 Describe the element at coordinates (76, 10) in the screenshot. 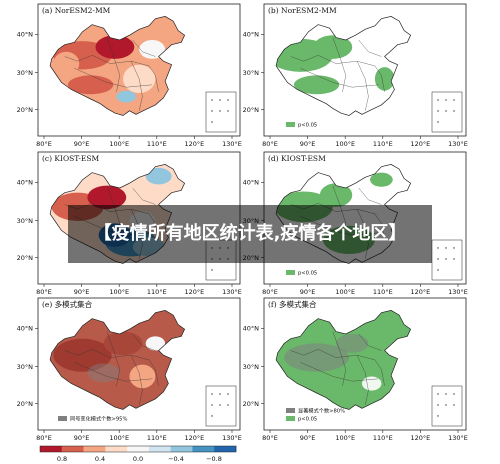

I see `panel-label: (a) NorESM2-MM` at that location.